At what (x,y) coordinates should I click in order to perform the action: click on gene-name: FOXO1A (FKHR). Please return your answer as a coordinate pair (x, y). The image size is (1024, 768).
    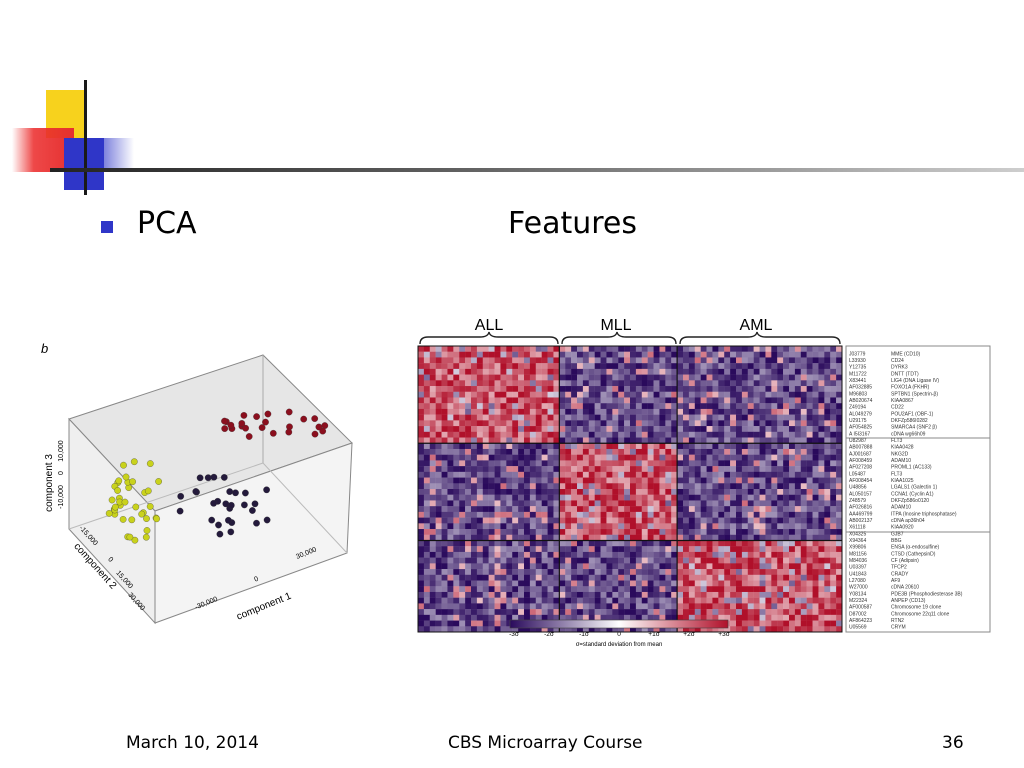
    Looking at the image, I should click on (910, 388).